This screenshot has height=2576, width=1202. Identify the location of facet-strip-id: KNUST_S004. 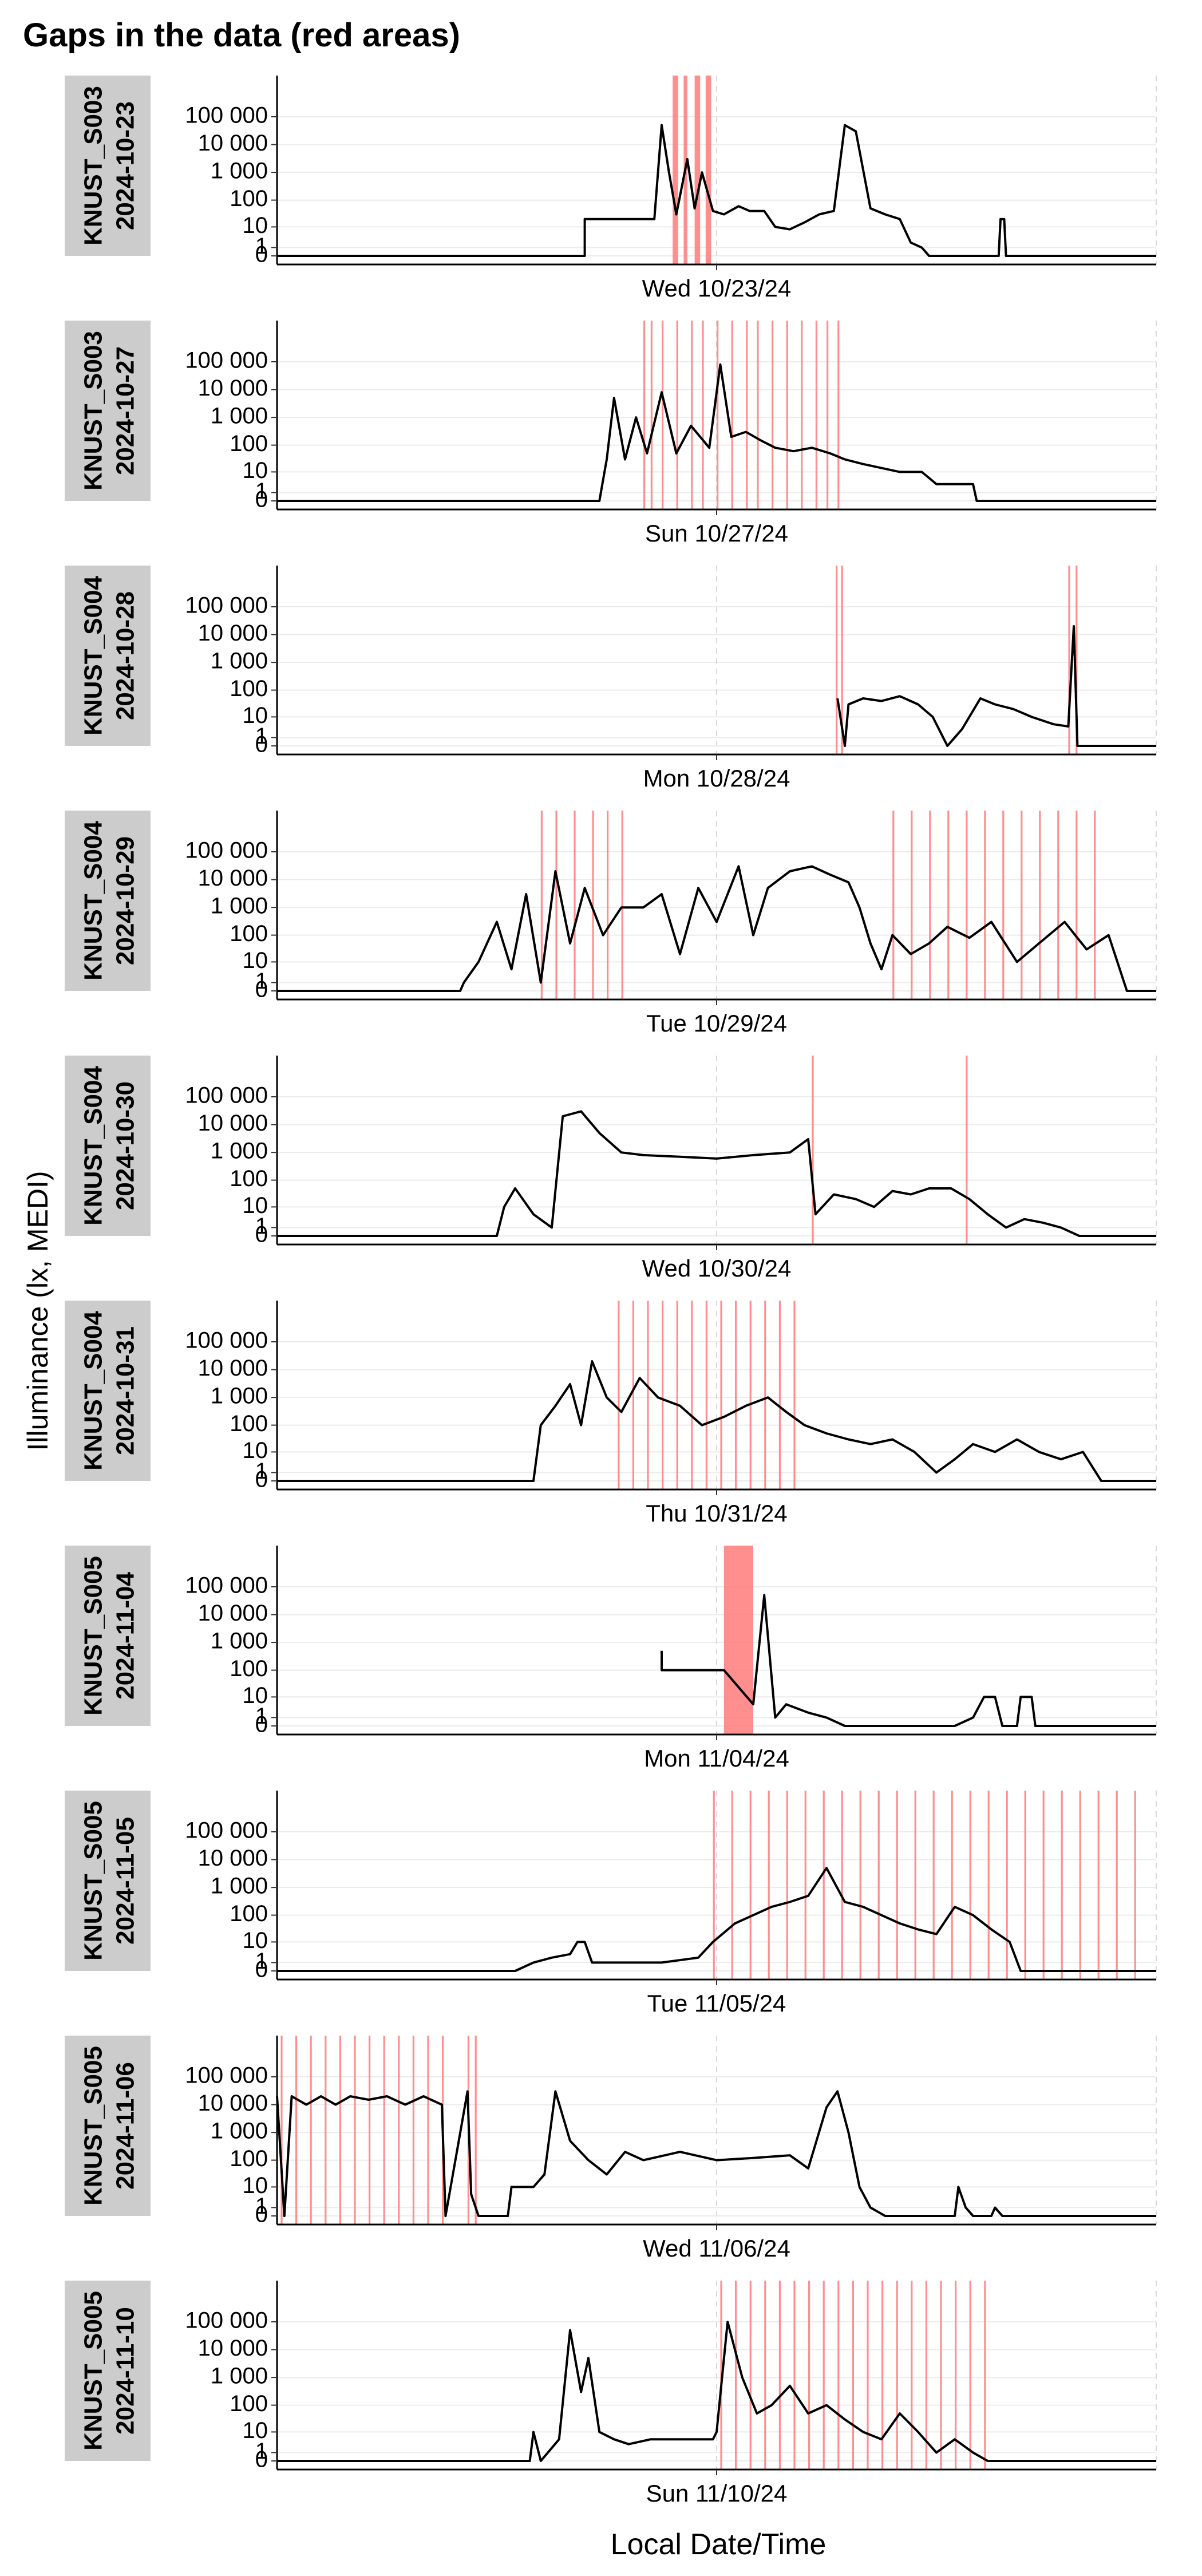
(94, 656).